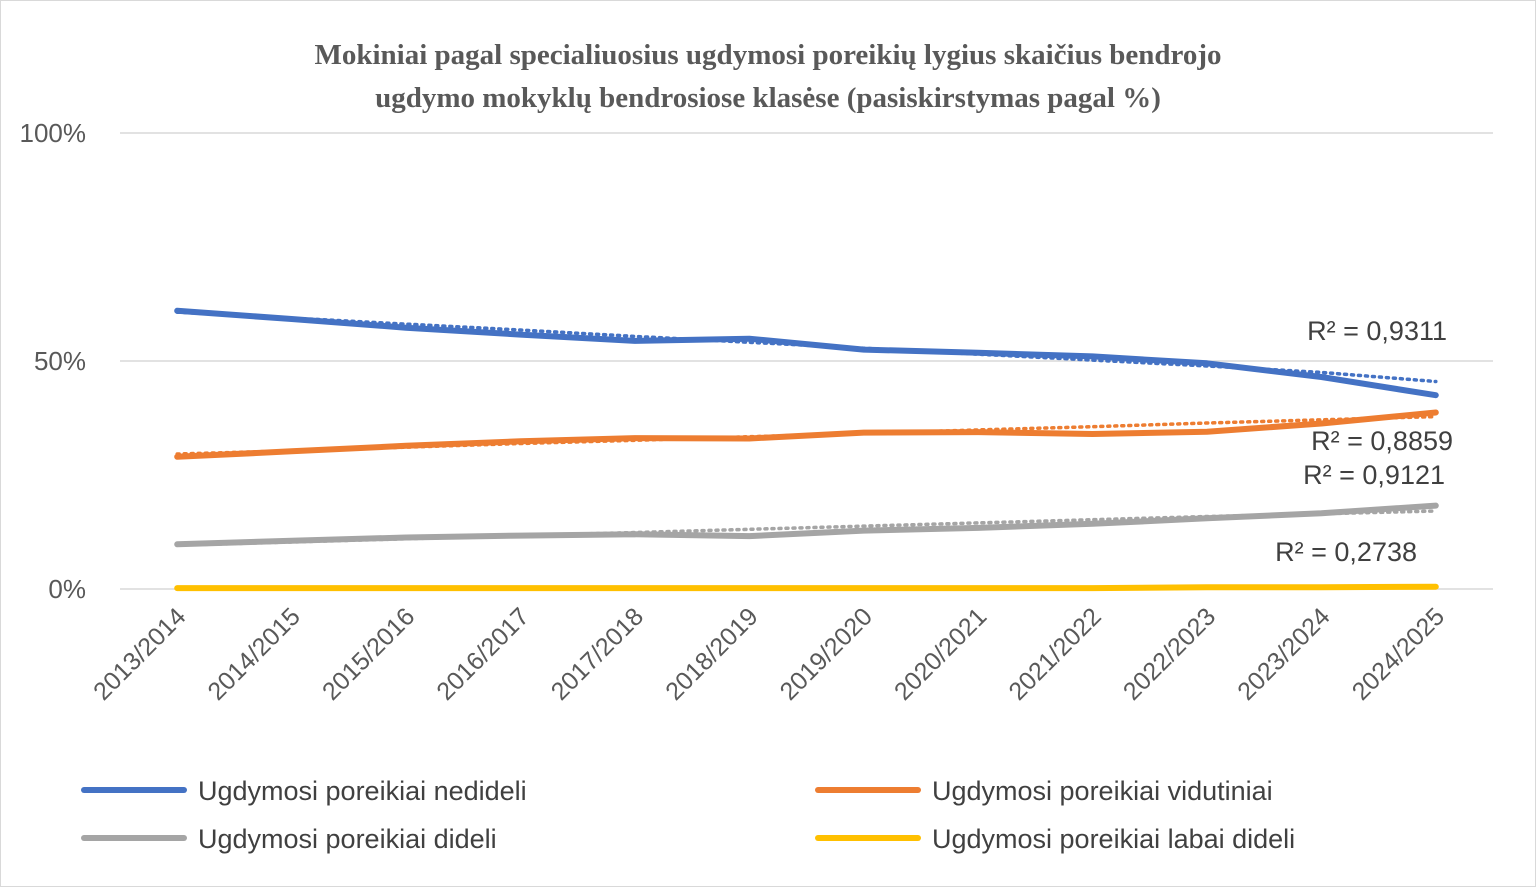 The image size is (1536, 887). What do you see at coordinates (1169, 653) in the screenshot?
I see `x-tick-label: 2022/2023` at bounding box center [1169, 653].